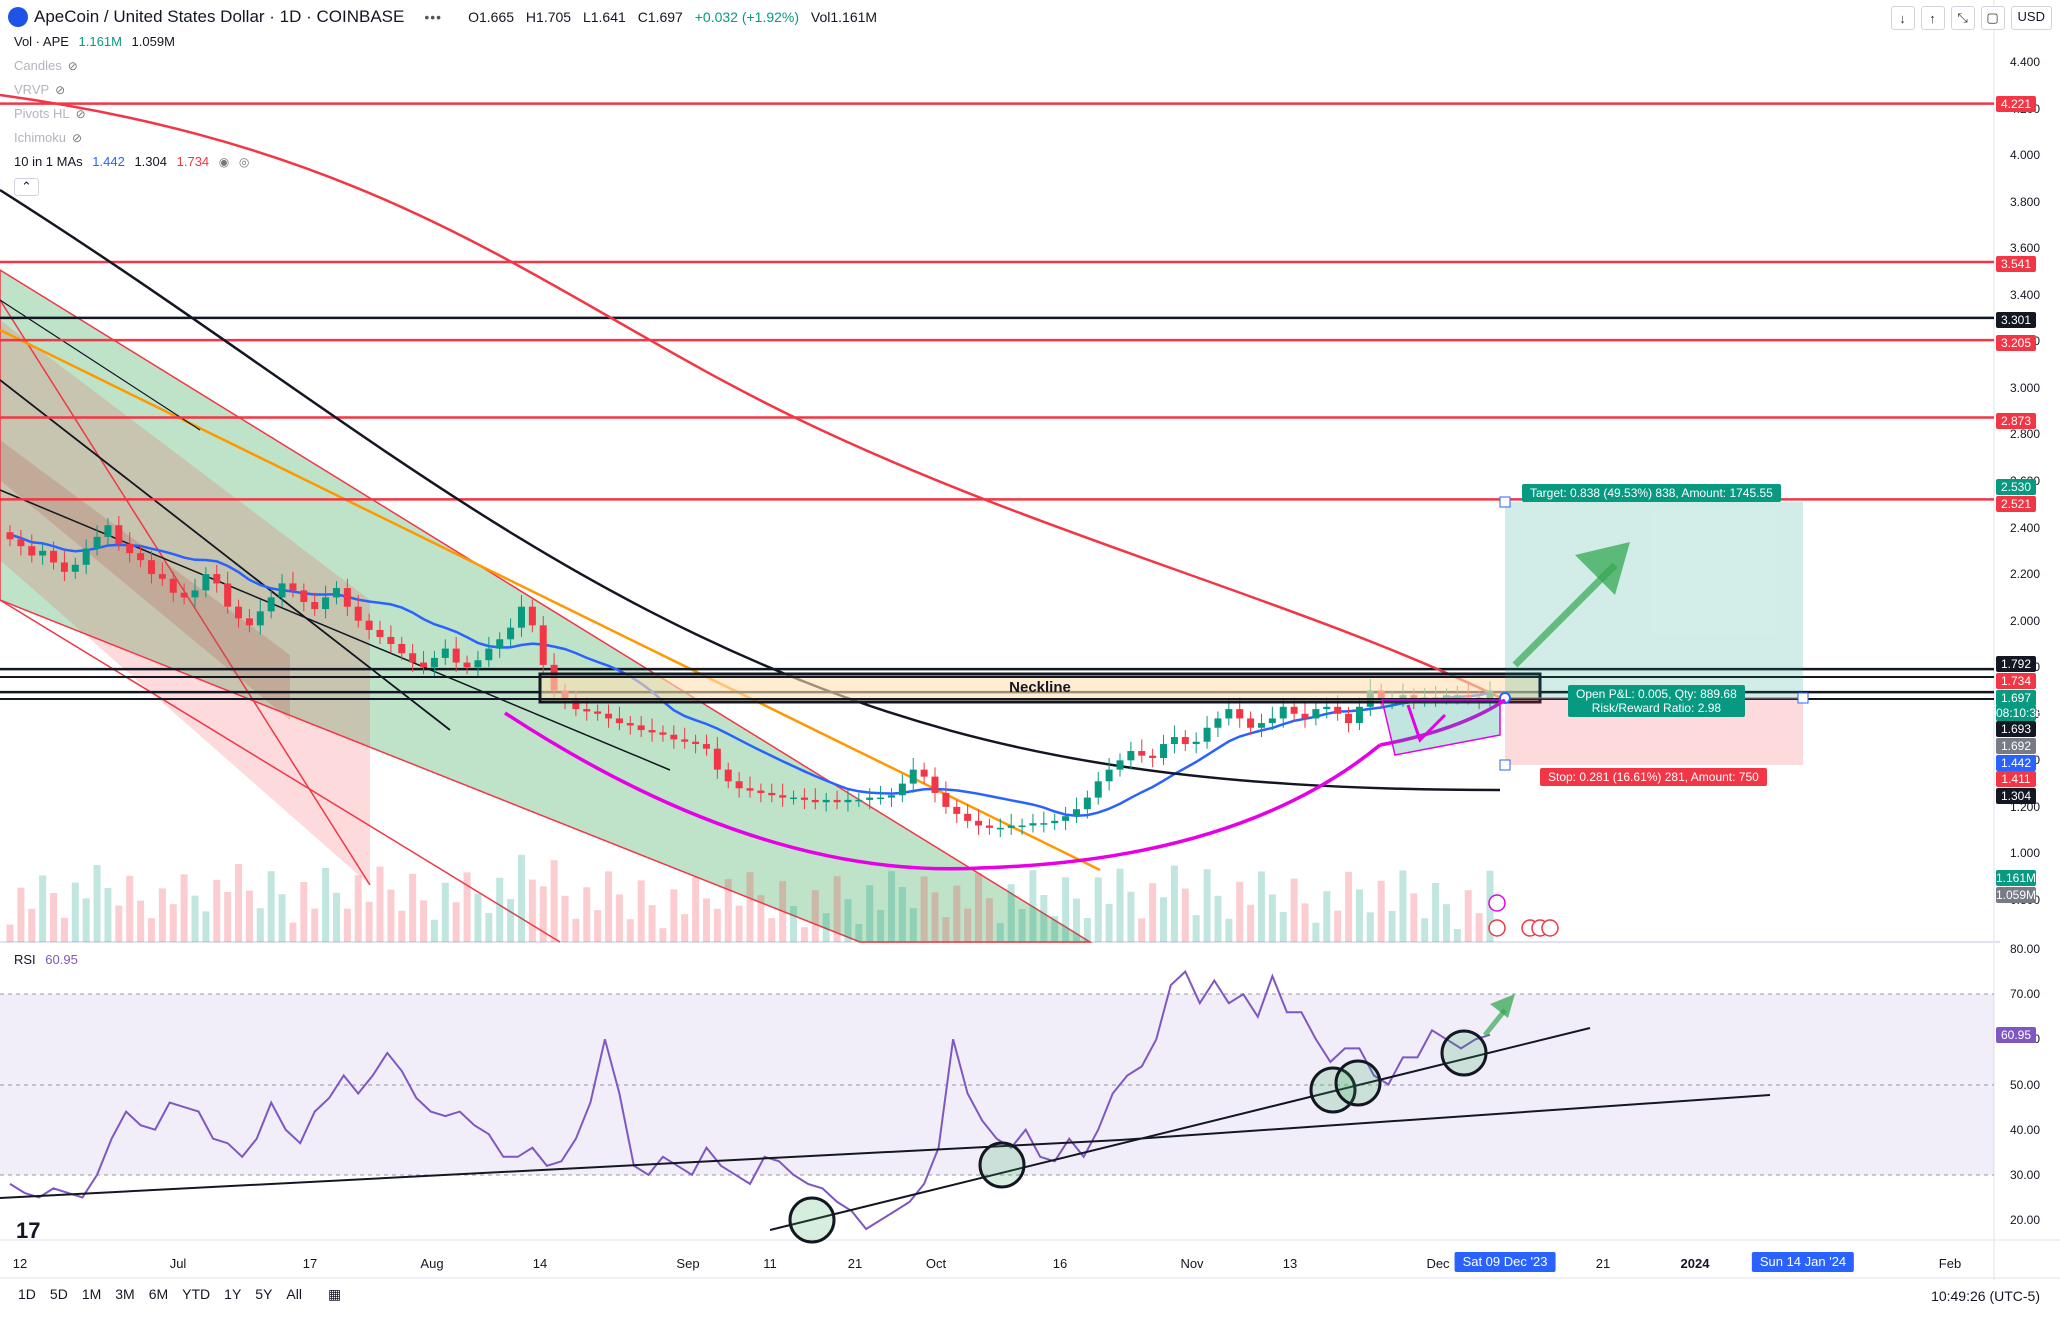 This screenshot has height=1319, width=2060. Describe the element at coordinates (50, 113) in the screenshot. I see `pivots-legend: Pivots HL ⊘` at that location.